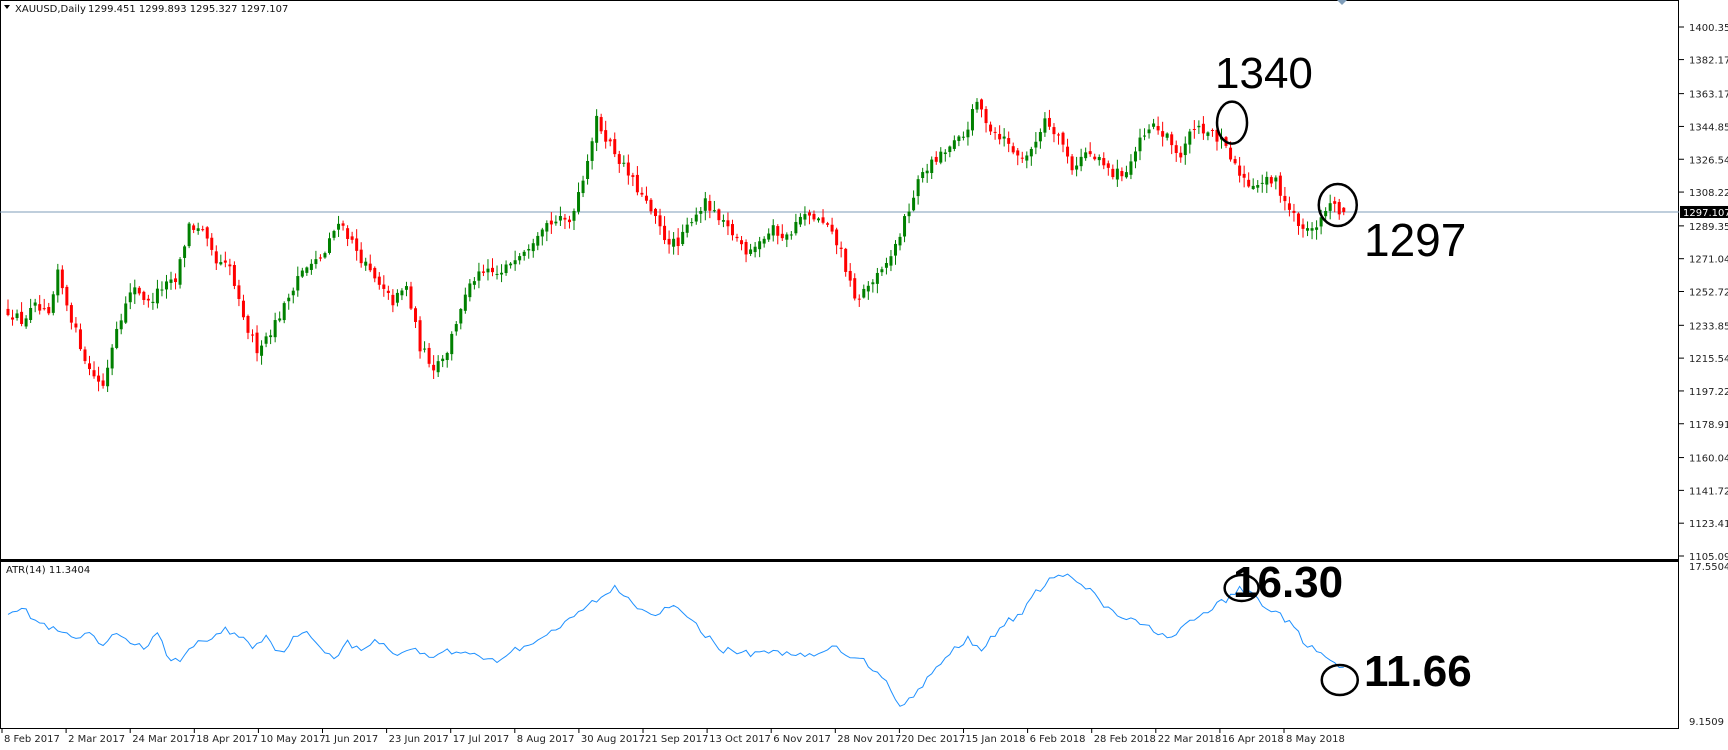 The height and width of the screenshot is (750, 1728). I want to click on atr-line, so click(675, 640).